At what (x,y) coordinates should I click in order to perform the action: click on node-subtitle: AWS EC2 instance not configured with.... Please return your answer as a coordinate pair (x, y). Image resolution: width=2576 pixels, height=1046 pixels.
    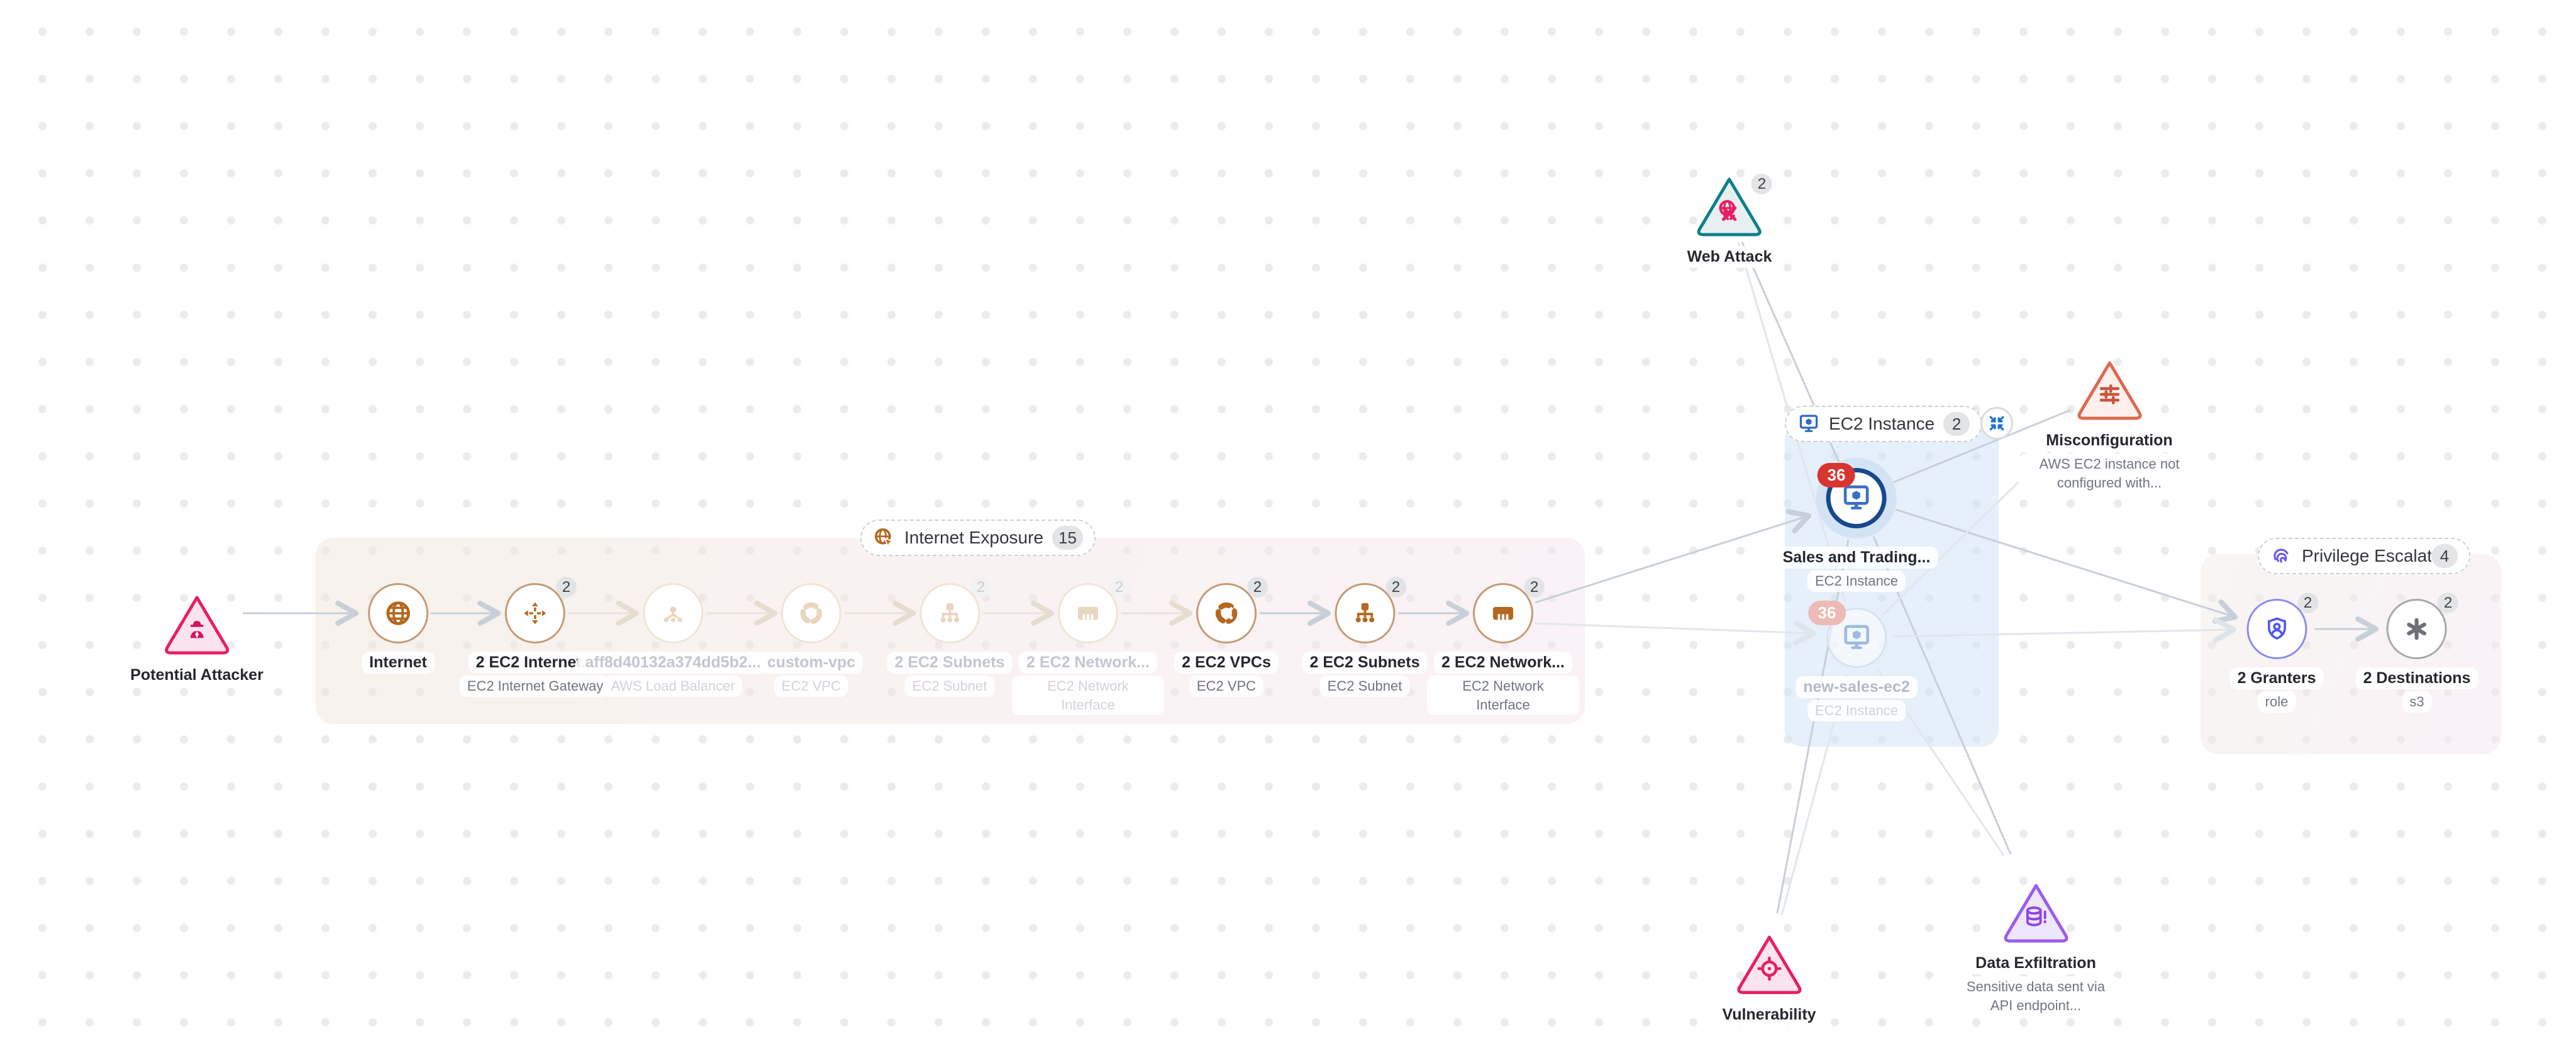
    Looking at the image, I should click on (2109, 474).